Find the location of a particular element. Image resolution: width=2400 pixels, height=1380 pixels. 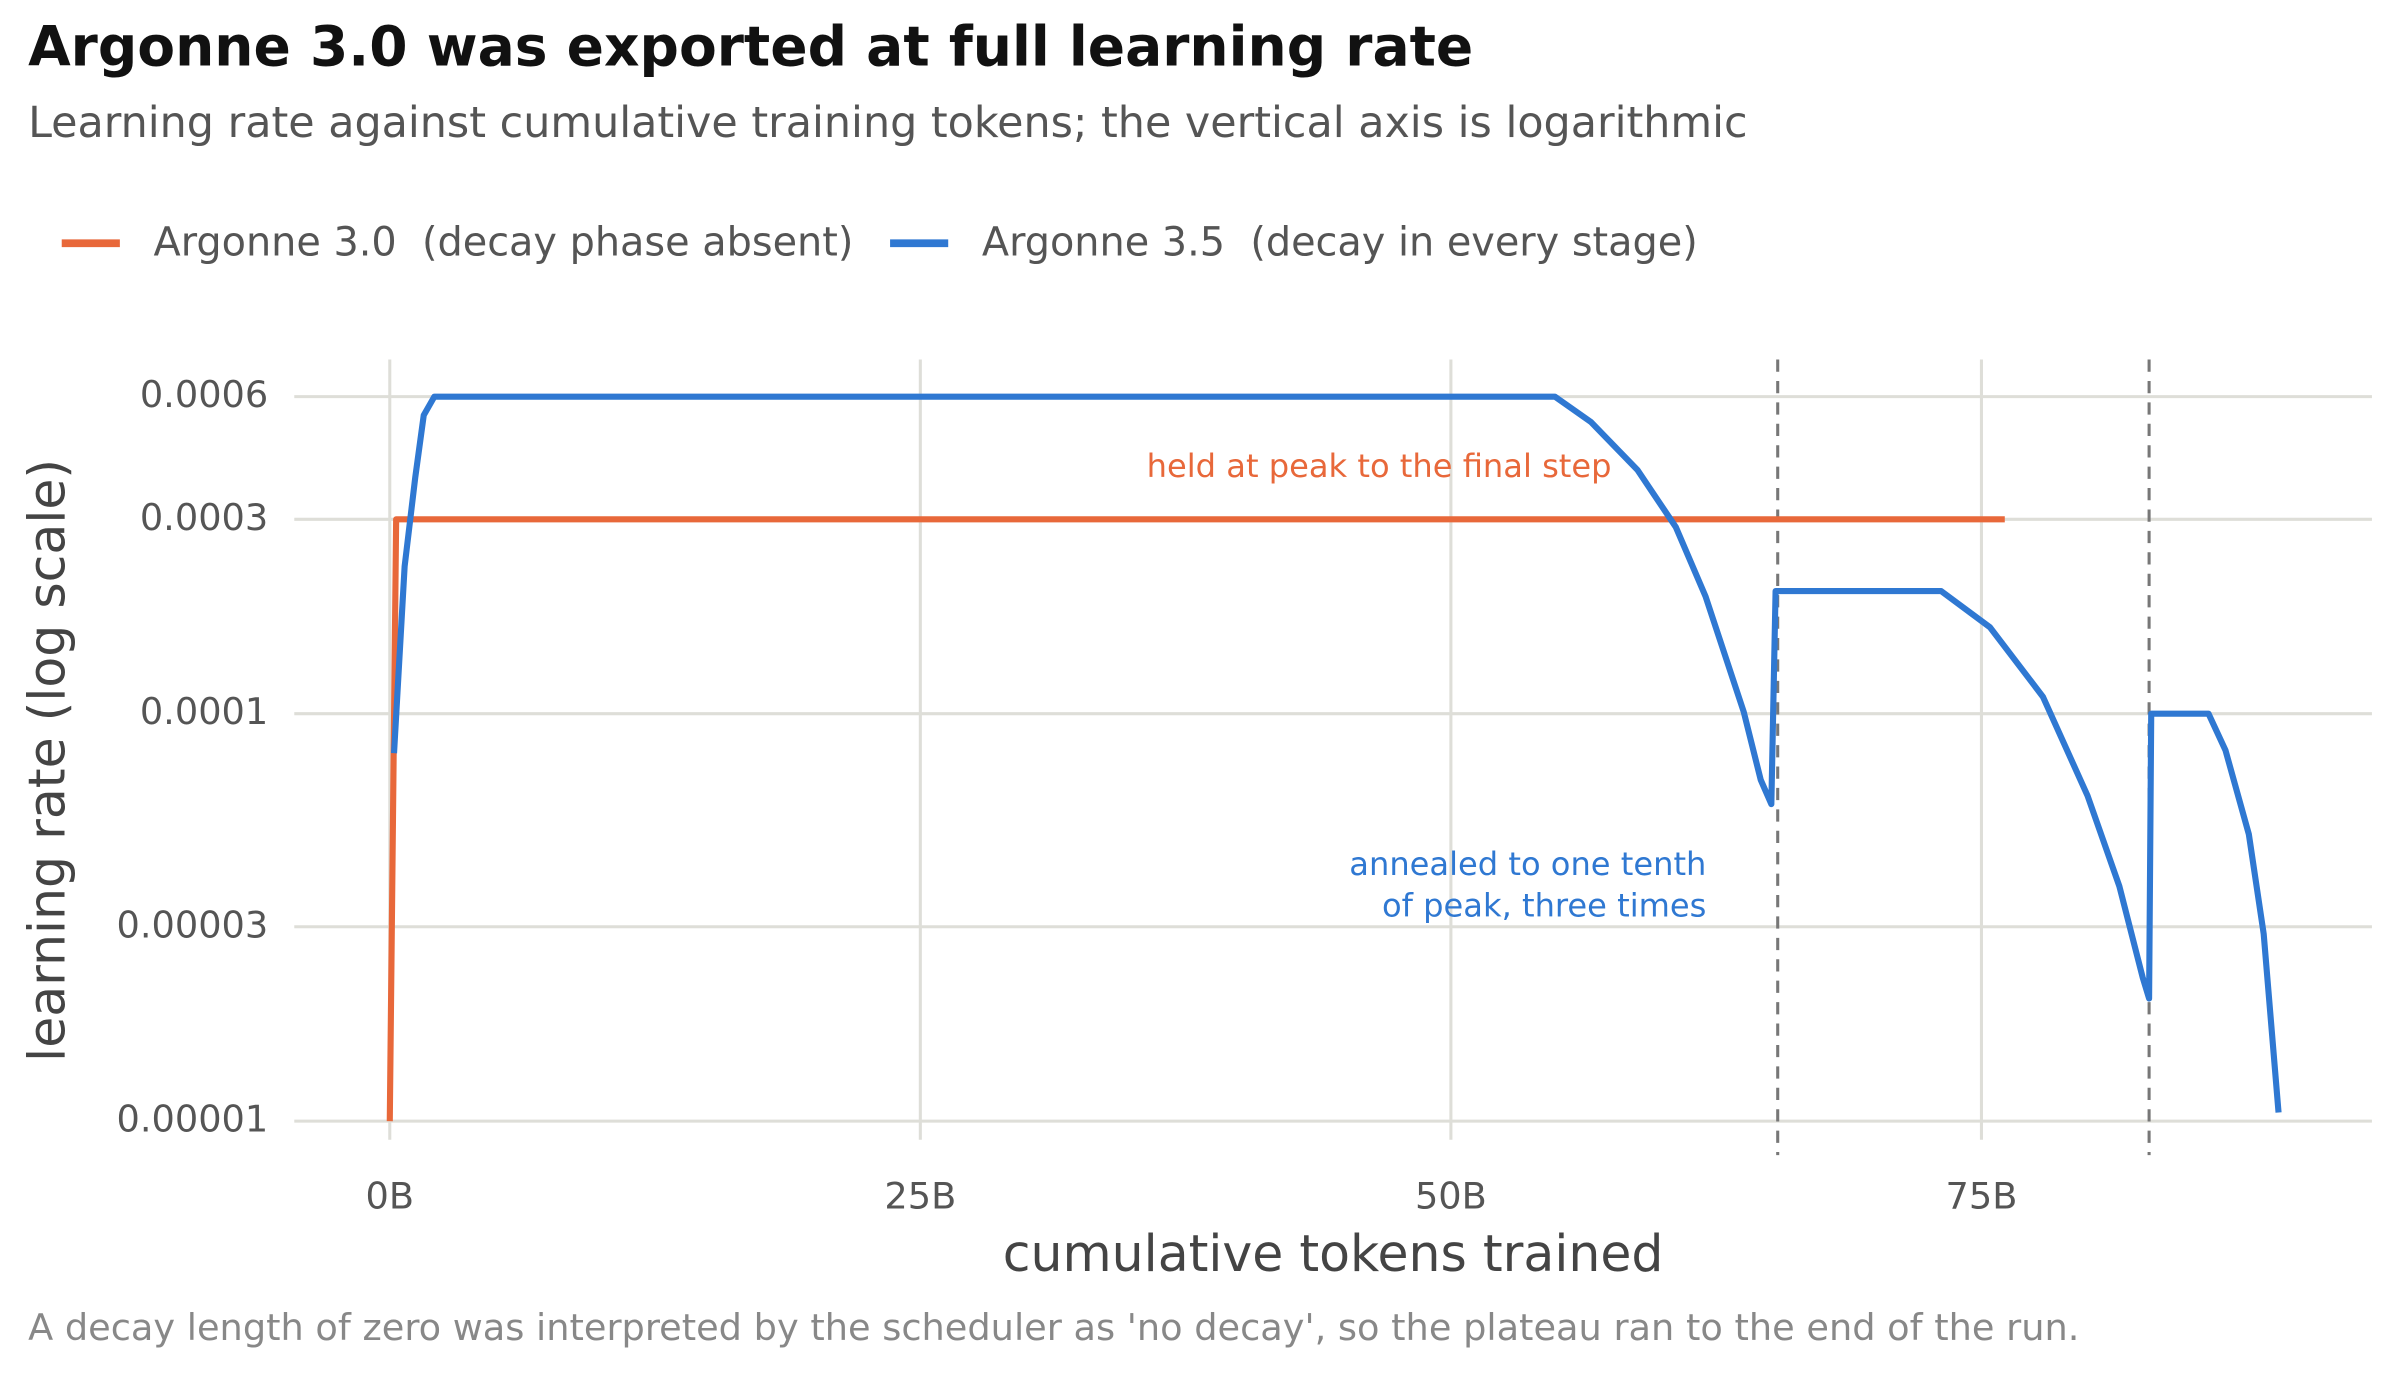

annotation: of peak, three times is located at coordinates (1544, 905).